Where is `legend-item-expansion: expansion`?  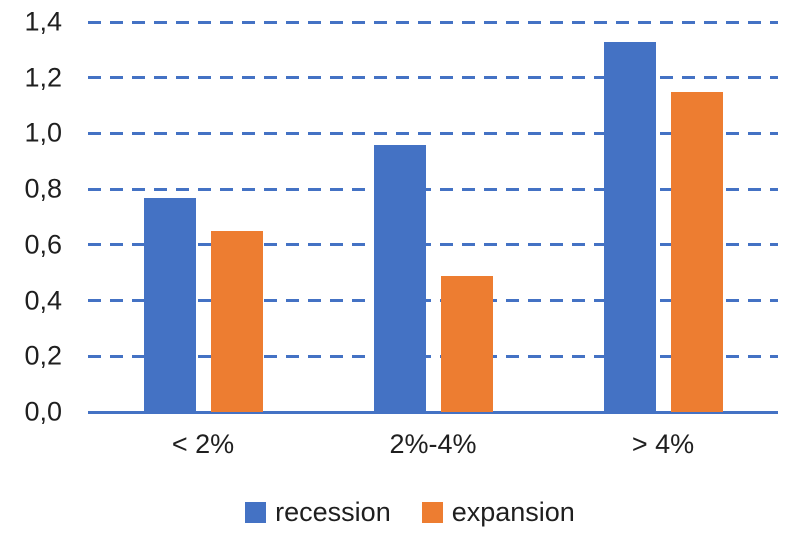 legend-item-expansion: expansion is located at coordinates (498, 512).